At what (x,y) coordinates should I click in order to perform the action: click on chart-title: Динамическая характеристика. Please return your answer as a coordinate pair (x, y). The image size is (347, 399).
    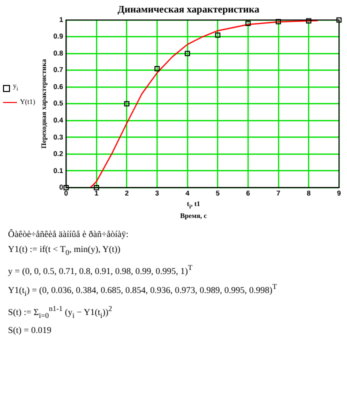
    Looking at the image, I should click on (189, 10).